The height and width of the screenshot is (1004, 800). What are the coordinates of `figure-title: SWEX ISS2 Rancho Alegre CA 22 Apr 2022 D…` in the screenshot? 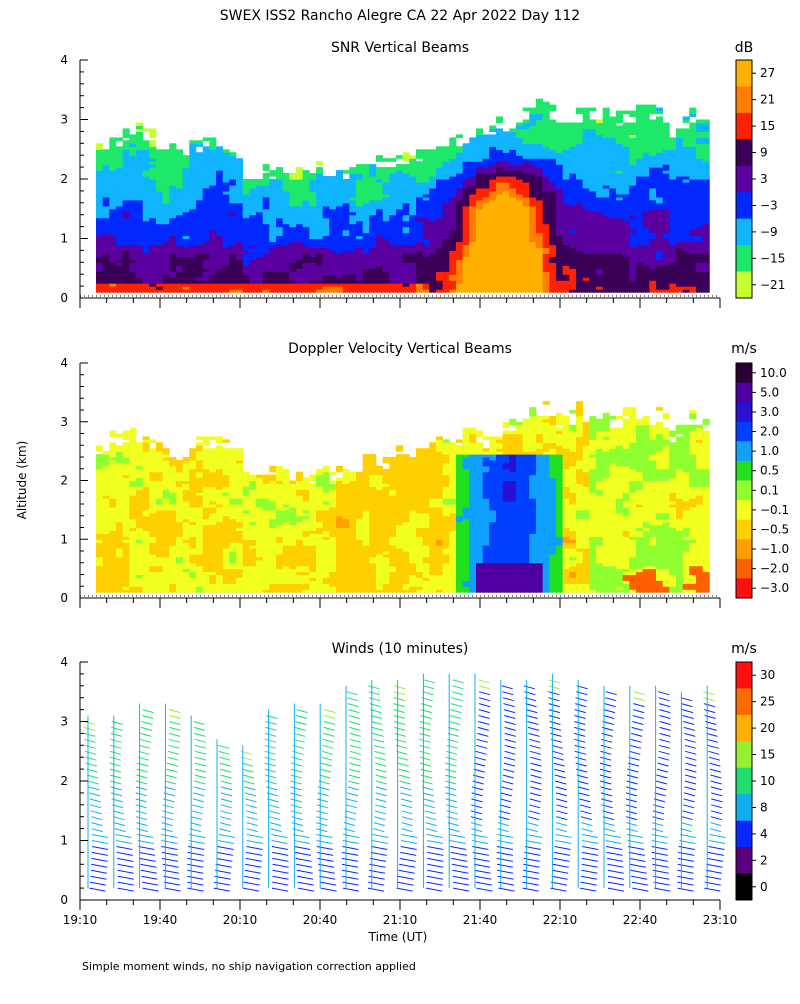 It's located at (400, 16).